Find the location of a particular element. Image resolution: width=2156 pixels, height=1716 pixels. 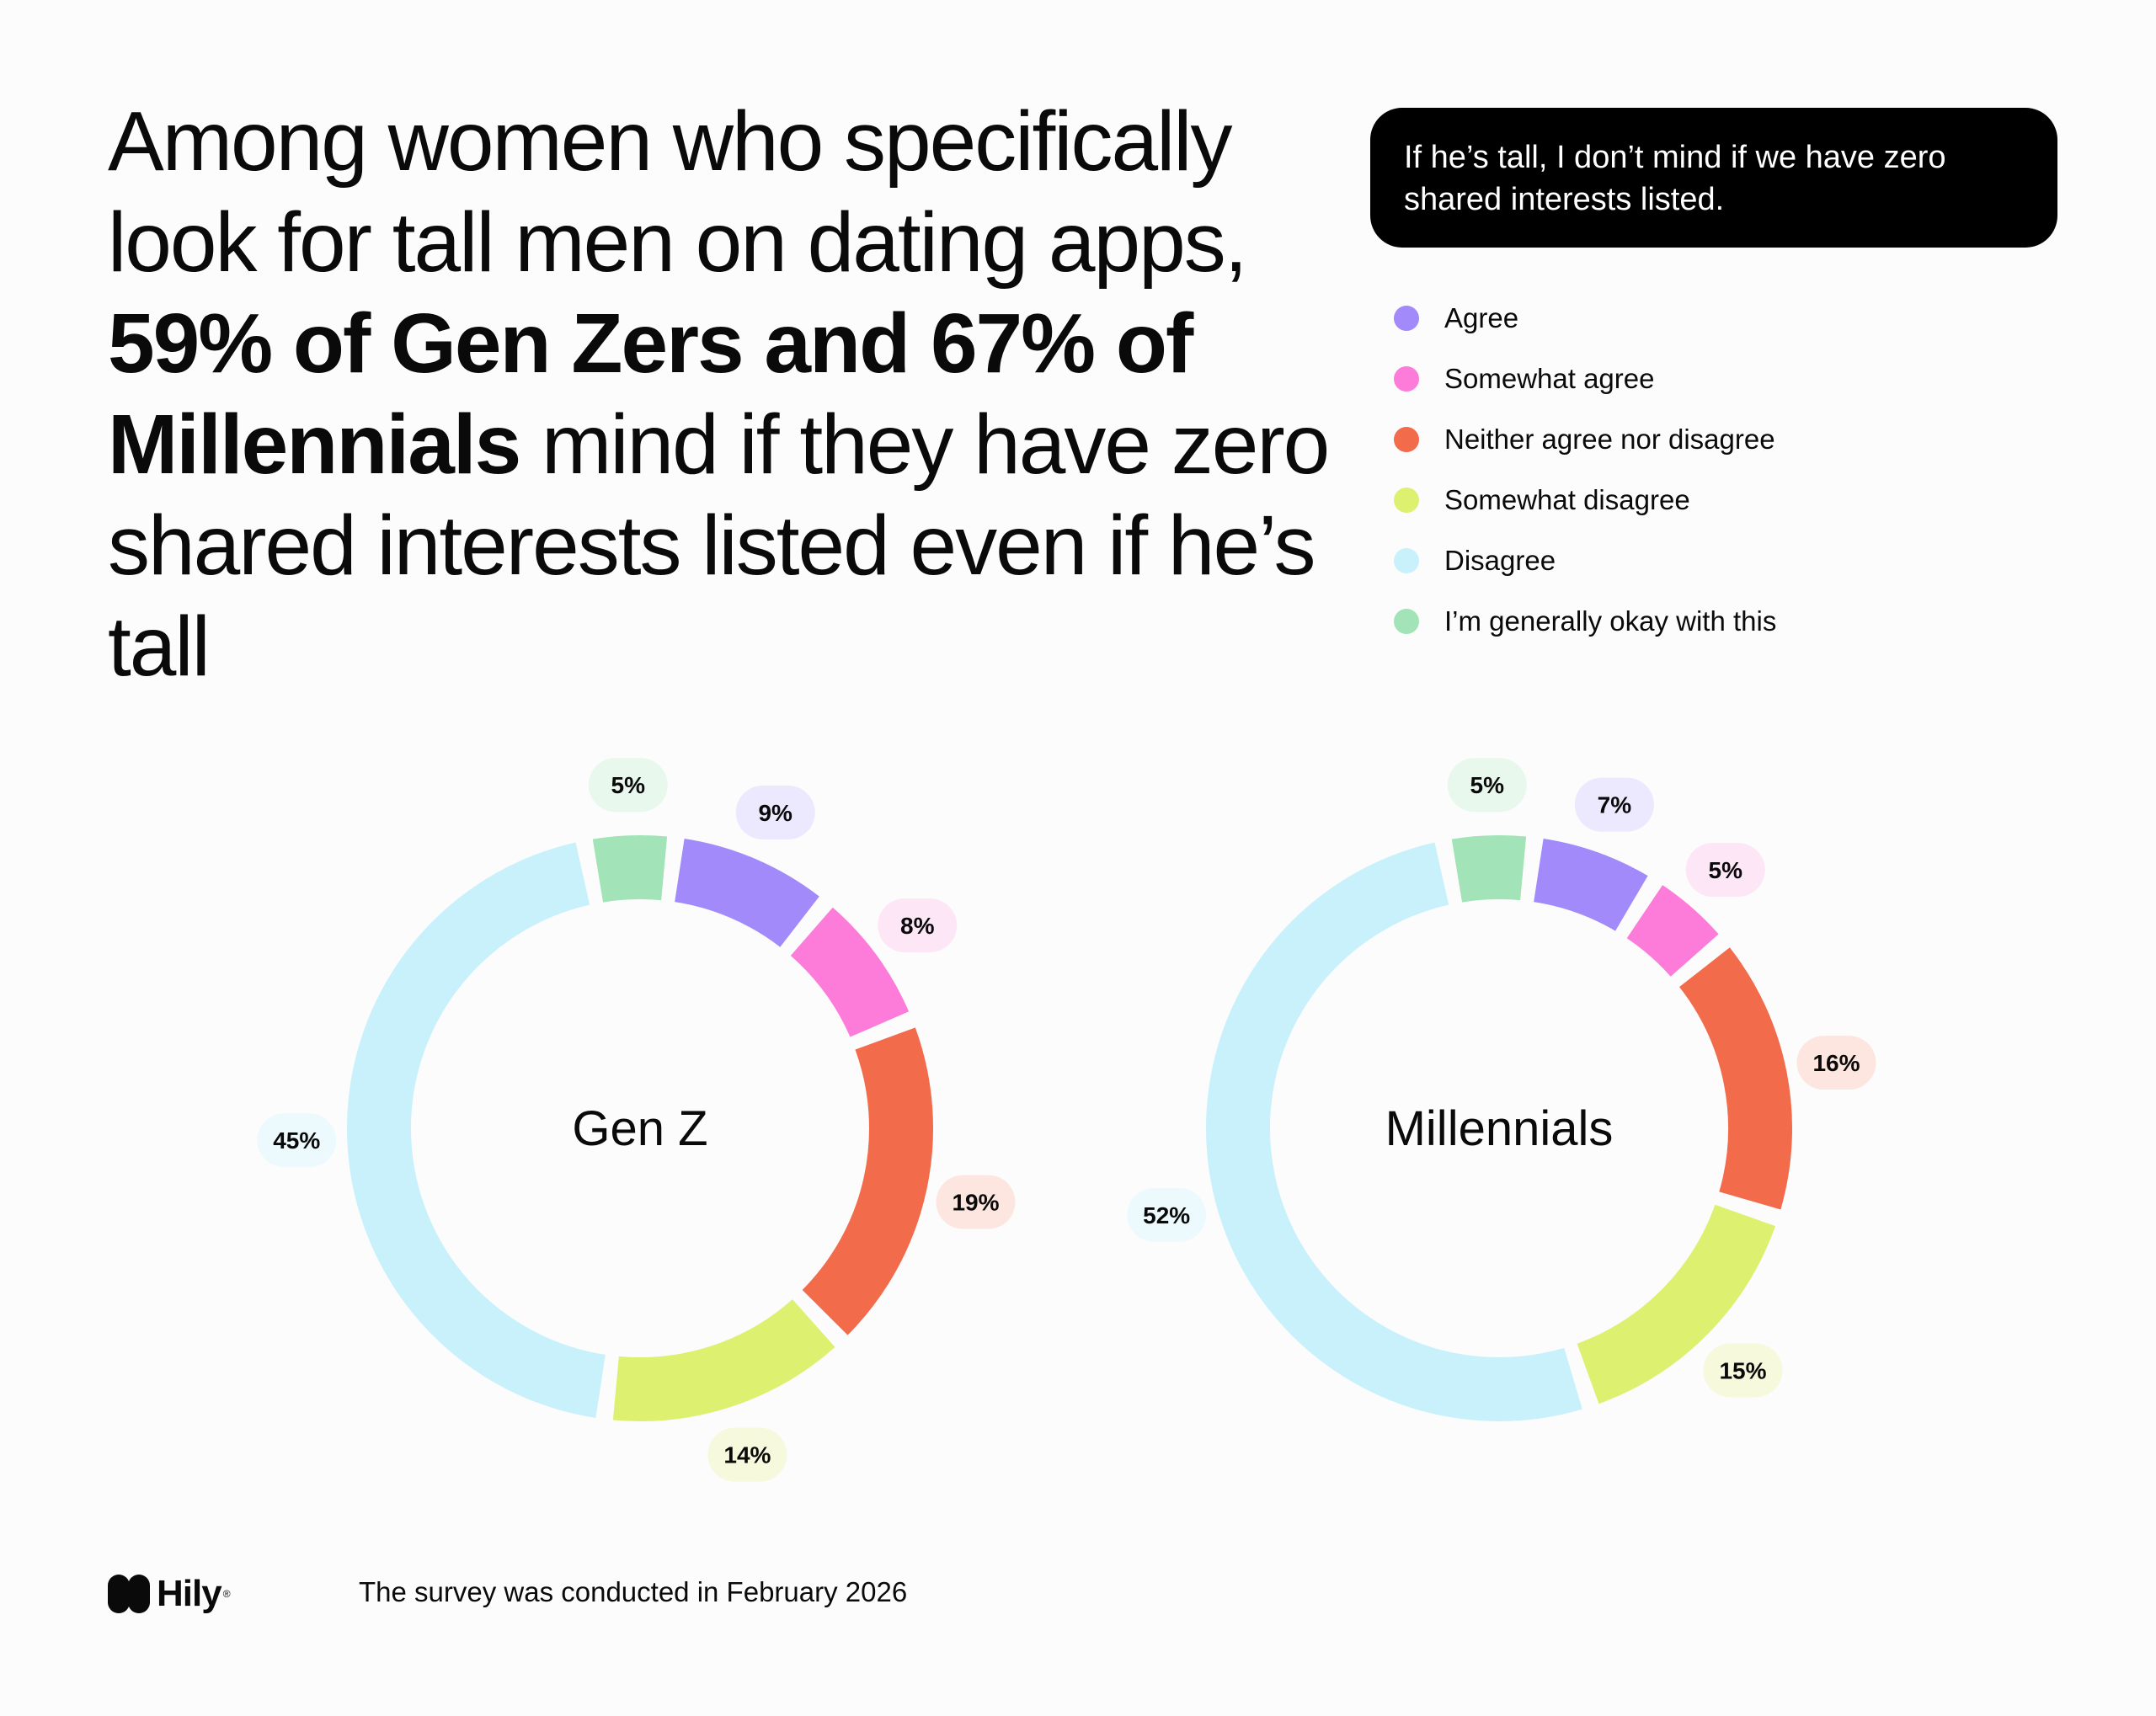

hily-logo-text: Hily is located at coordinates (189, 1593).